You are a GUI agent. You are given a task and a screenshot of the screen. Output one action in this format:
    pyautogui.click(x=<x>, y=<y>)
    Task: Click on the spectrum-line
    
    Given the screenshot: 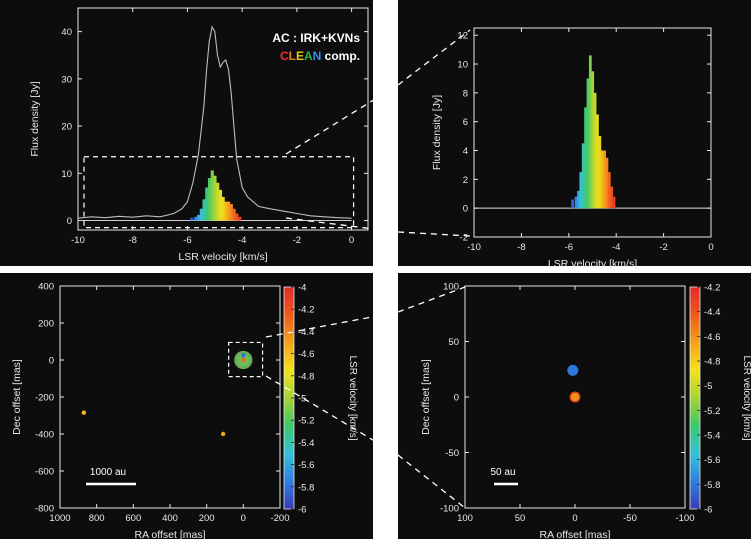 What is the action you would take?
    pyautogui.click(x=214, y=122)
    